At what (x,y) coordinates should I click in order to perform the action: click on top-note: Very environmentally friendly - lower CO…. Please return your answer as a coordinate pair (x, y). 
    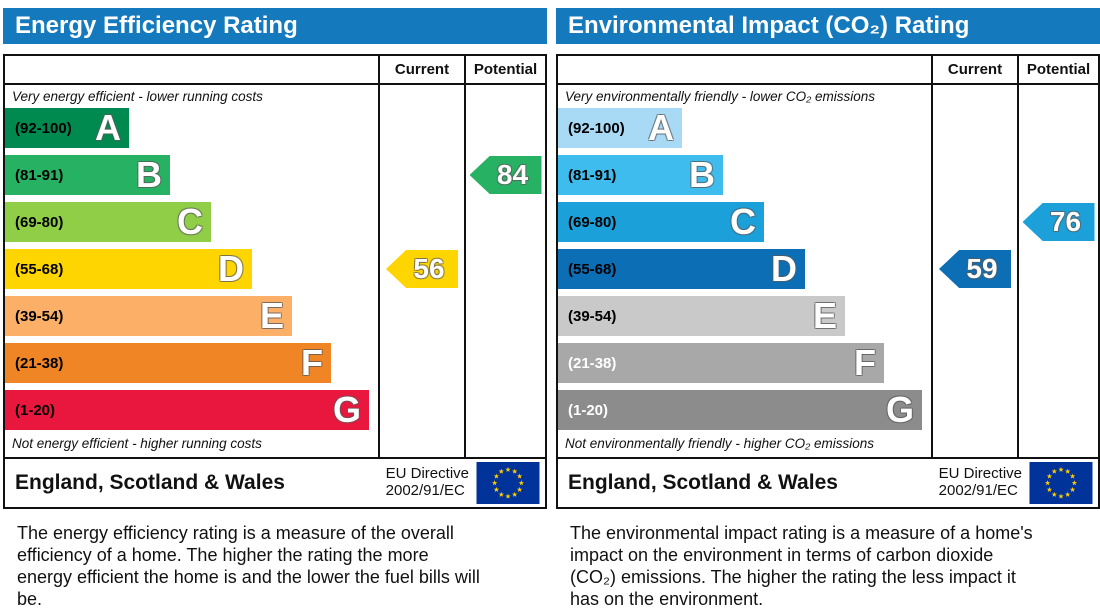
    Looking at the image, I should click on (720, 96).